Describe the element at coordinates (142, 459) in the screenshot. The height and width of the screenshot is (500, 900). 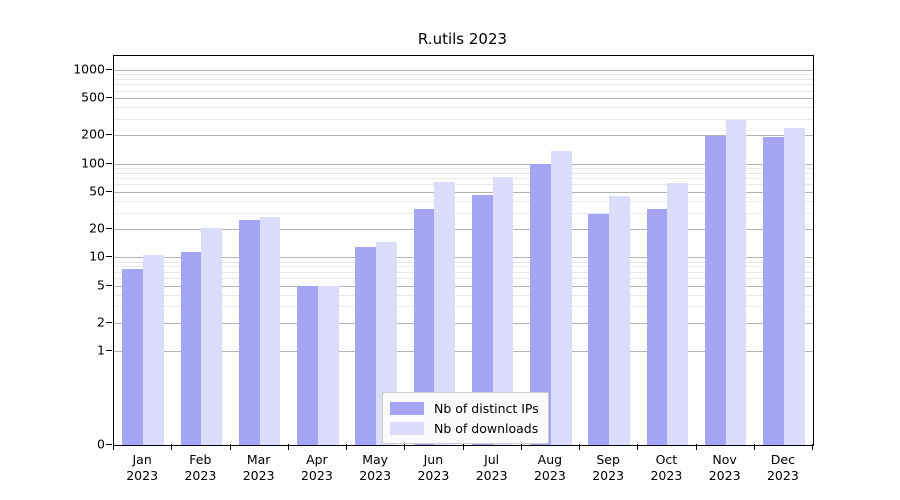
I see `x-tick-month: Jan` at that location.